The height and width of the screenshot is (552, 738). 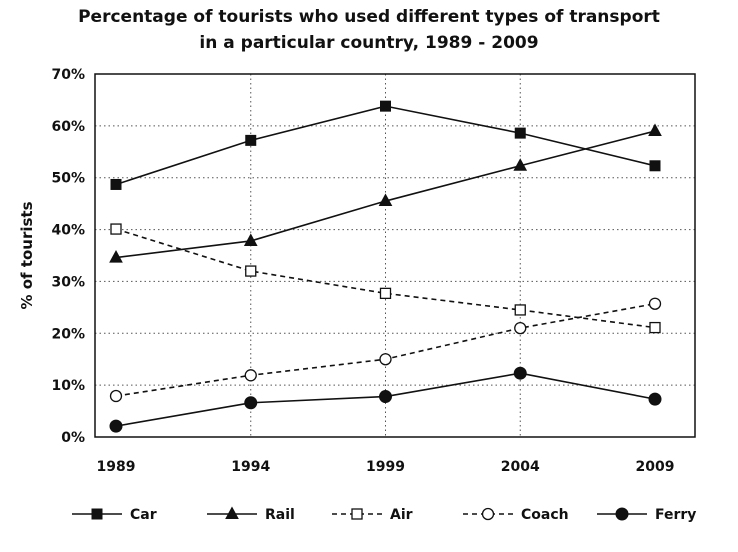 I want to click on series-car, so click(x=385, y=145).